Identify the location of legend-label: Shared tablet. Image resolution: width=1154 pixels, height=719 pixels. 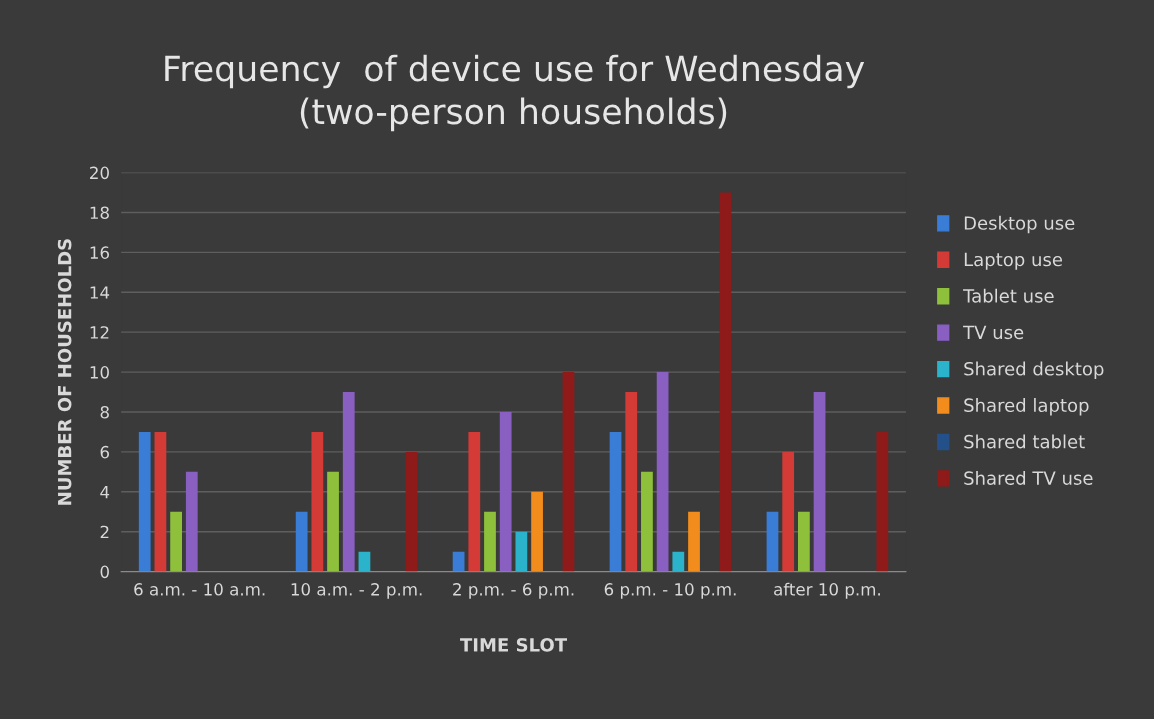
(1024, 441).